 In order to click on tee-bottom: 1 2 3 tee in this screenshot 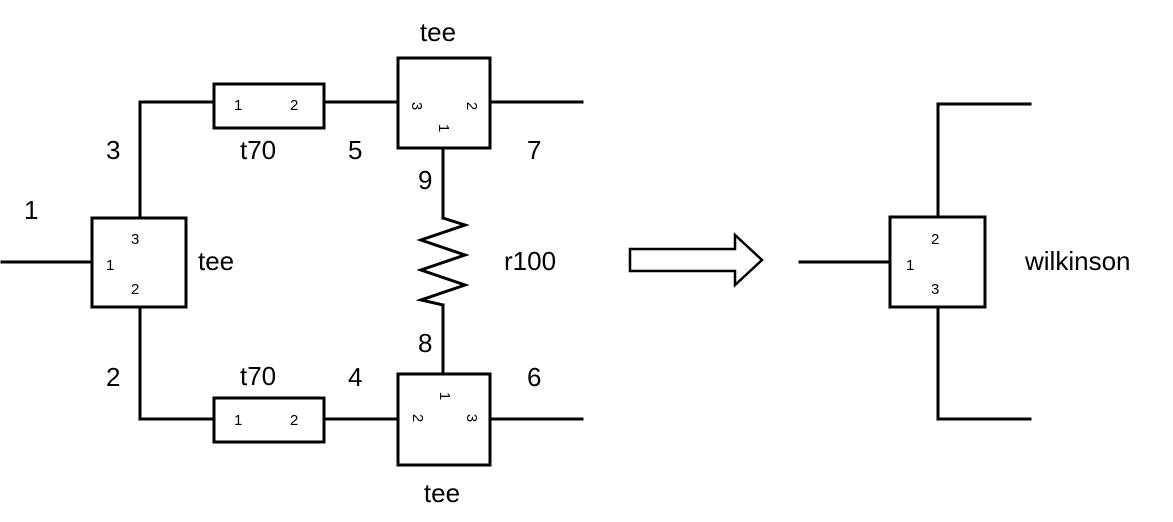, I will do `click(444, 440)`.